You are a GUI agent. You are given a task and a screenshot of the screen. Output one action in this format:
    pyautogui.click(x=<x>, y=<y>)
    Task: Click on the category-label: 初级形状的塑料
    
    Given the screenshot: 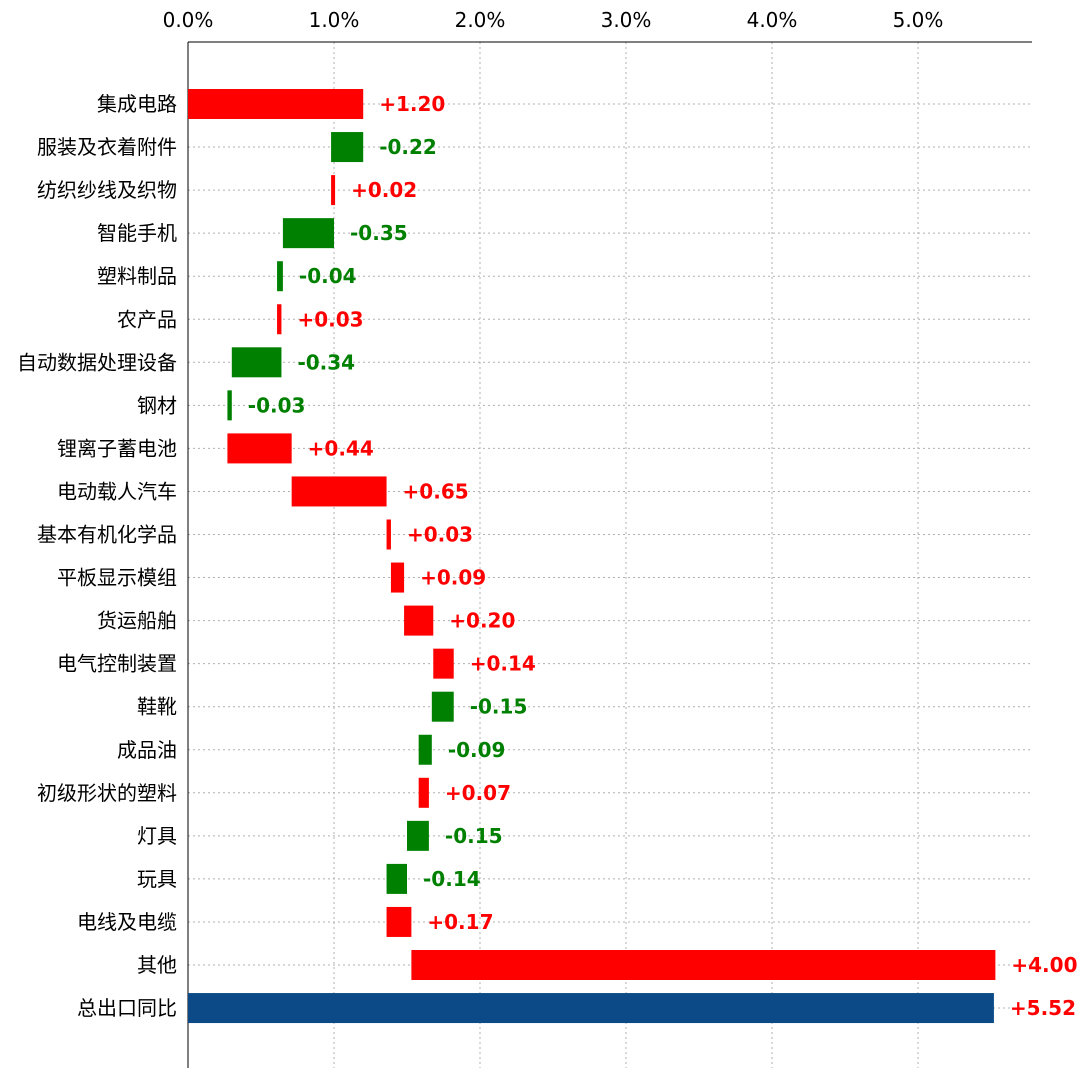 What is the action you would take?
    pyautogui.click(x=107, y=793)
    